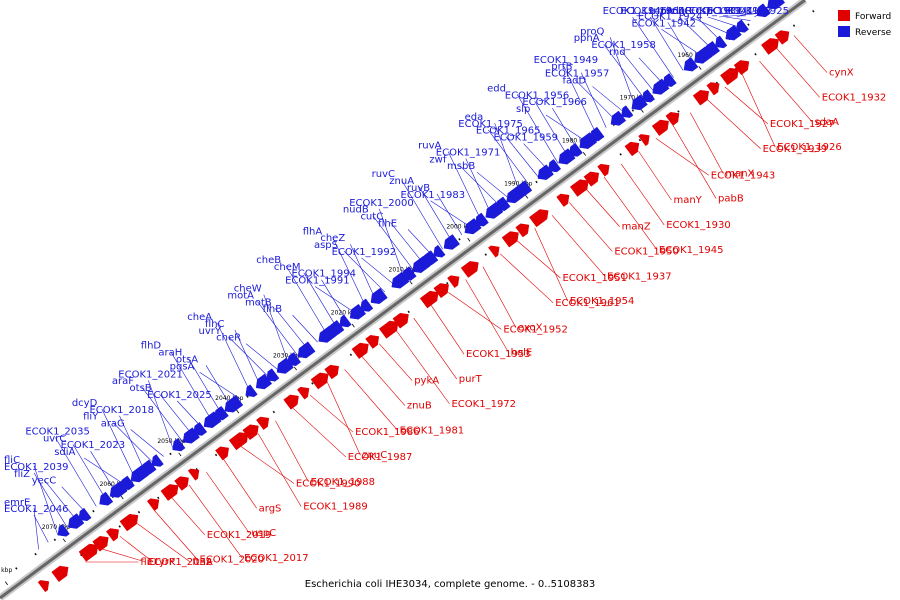  I want to click on forward-gene-label: ECOK1_1990, so click(328, 483).